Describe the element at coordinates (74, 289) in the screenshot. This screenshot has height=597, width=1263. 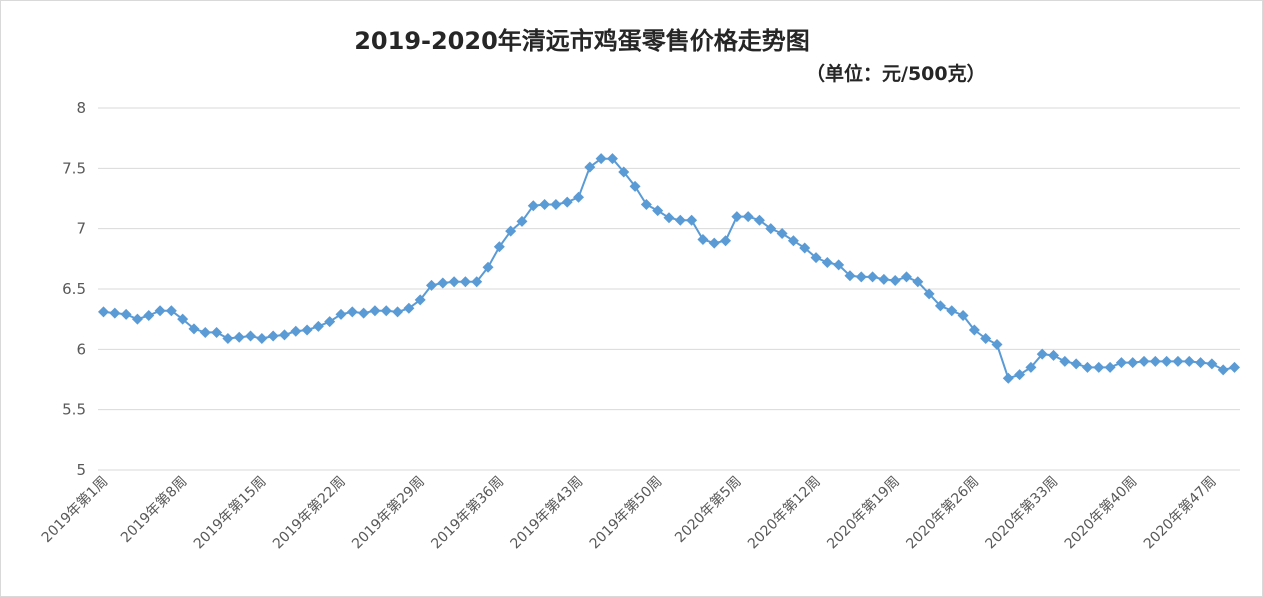
I see `y-axis-ticks: 5 5.5 6 6.5 7 7.5 8` at that location.